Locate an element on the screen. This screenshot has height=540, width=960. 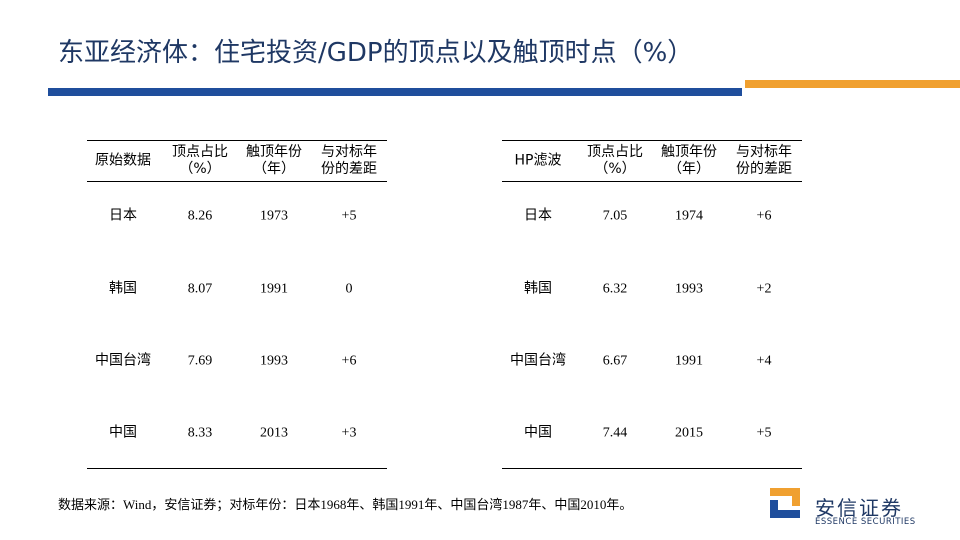
title-bar-blue is located at coordinates (395, 92).